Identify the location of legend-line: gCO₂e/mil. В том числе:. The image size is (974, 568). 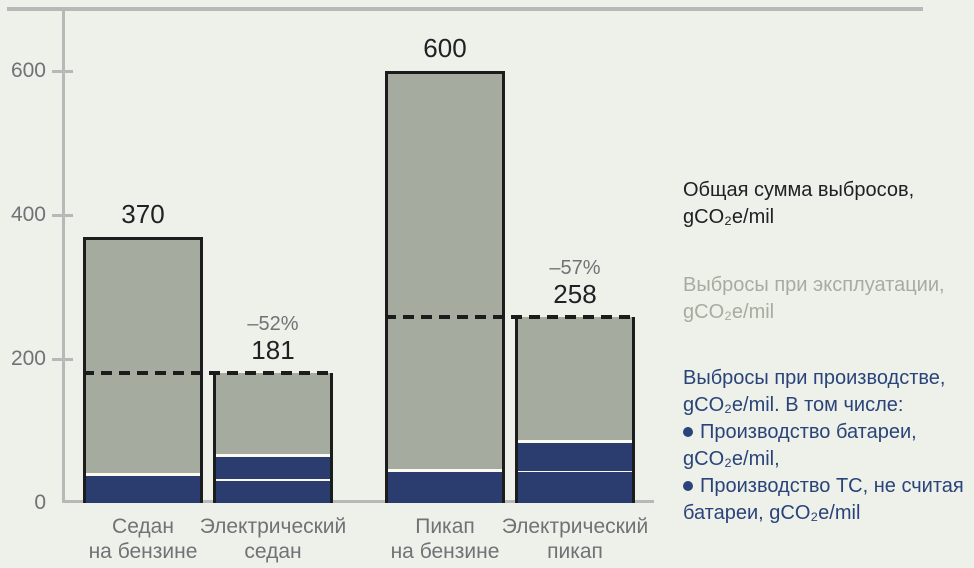
(793, 405).